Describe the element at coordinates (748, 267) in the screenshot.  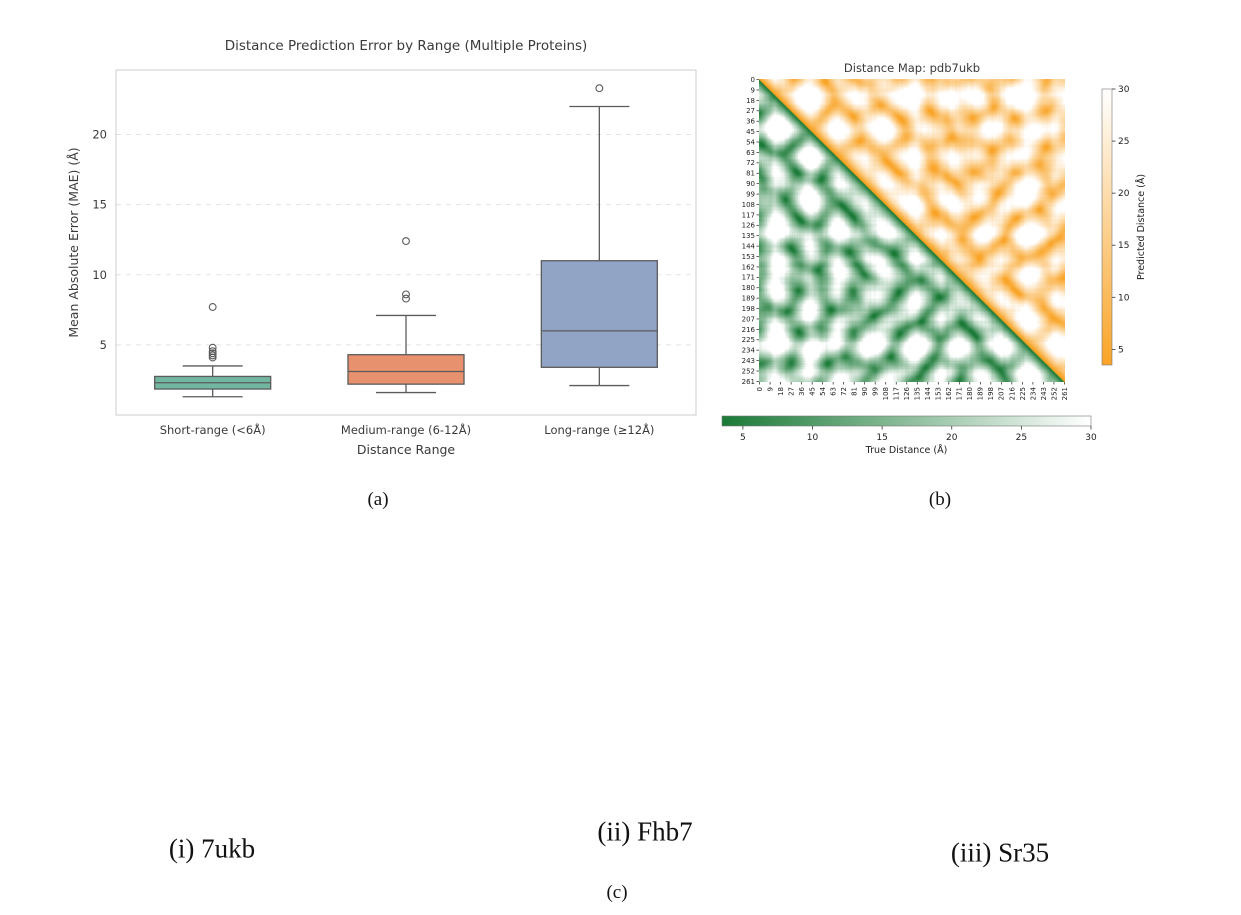
I see `svg-text: 162` at that location.